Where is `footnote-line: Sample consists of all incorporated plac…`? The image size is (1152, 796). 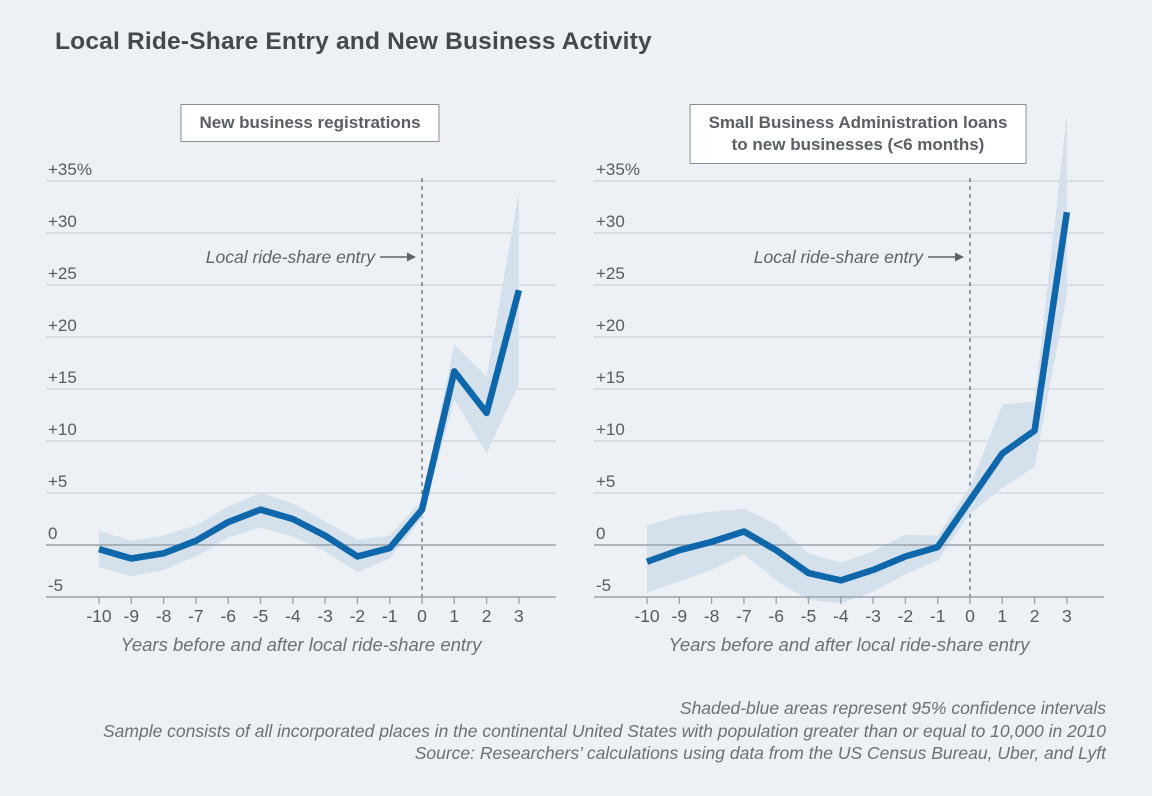
footnote-line: Sample consists of all incorporated plac… is located at coordinates (604, 730).